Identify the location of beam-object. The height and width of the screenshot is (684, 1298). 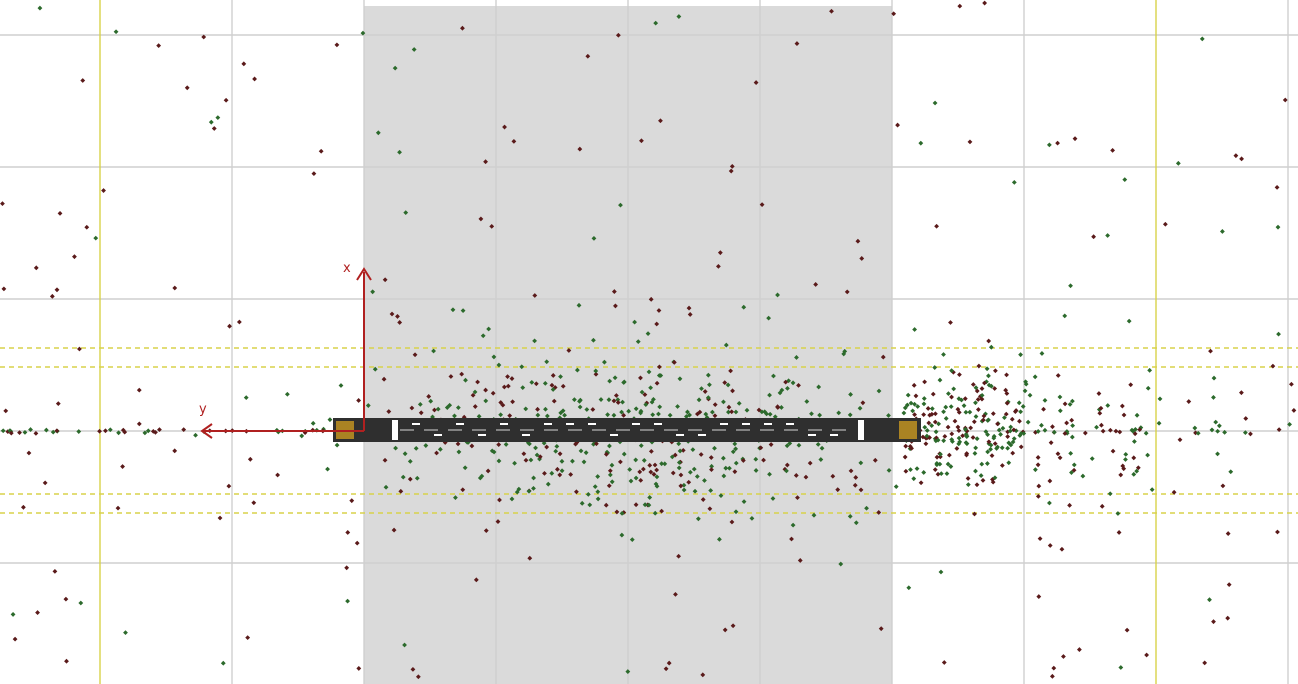
(627, 430).